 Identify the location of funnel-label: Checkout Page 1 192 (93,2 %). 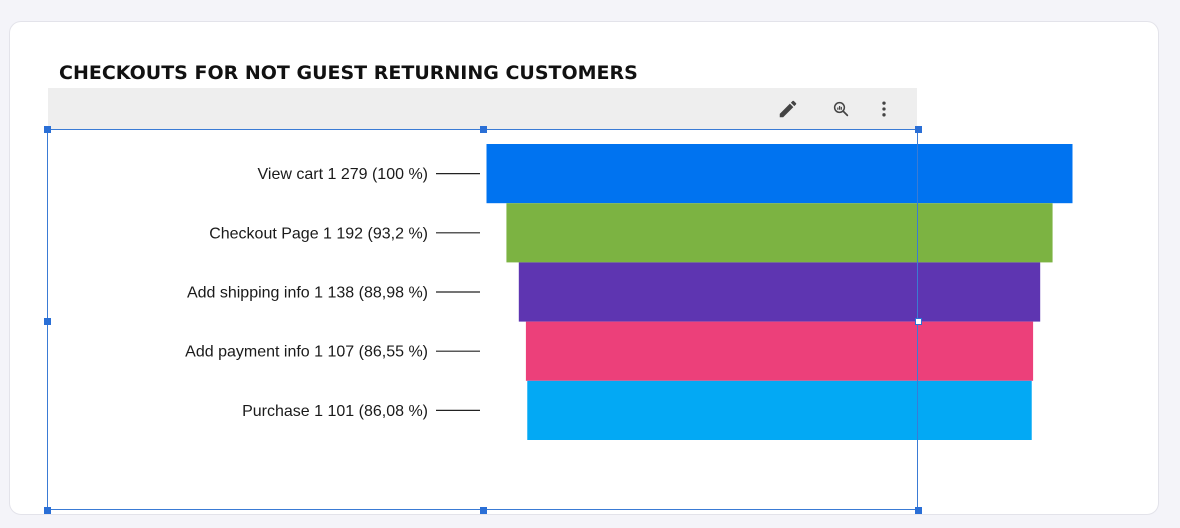
(318, 233).